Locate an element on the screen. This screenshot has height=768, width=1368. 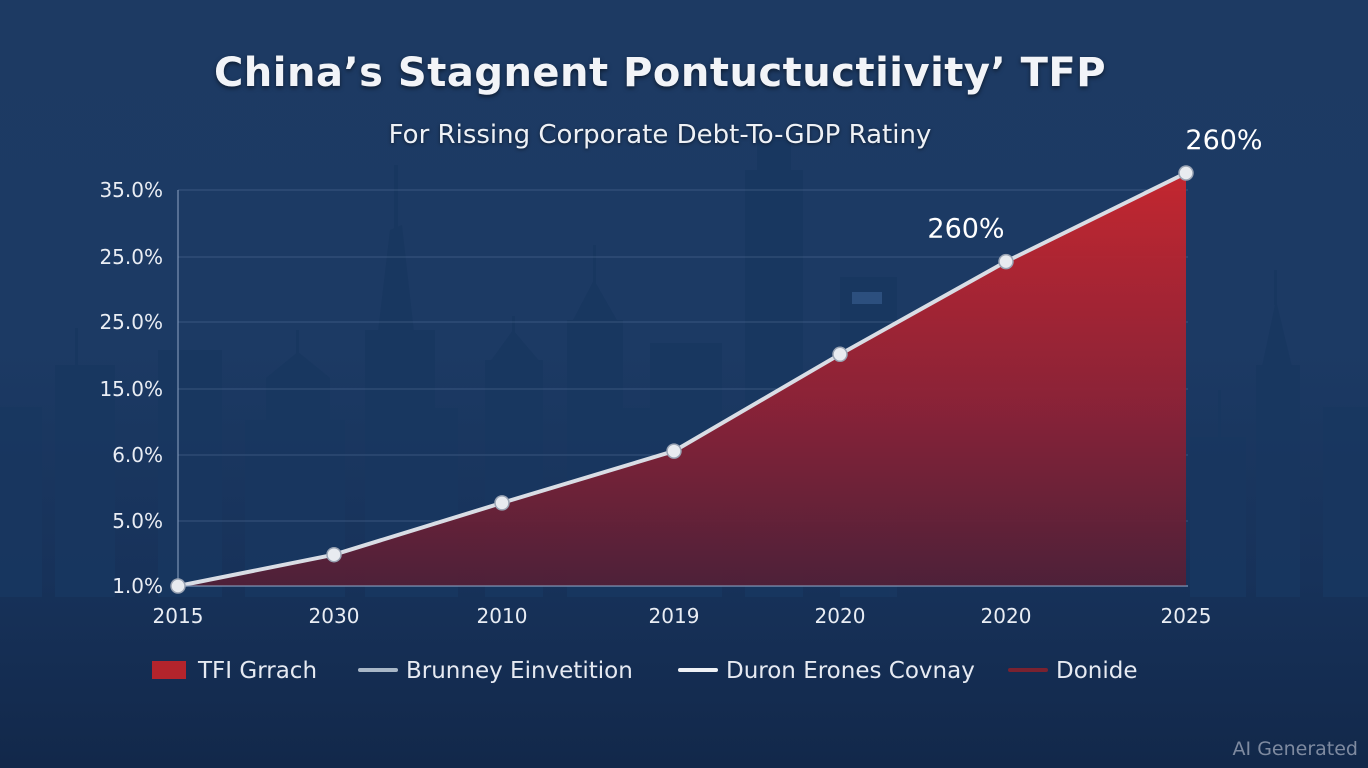
y-tick-label: 6.0% is located at coordinates (137, 455).